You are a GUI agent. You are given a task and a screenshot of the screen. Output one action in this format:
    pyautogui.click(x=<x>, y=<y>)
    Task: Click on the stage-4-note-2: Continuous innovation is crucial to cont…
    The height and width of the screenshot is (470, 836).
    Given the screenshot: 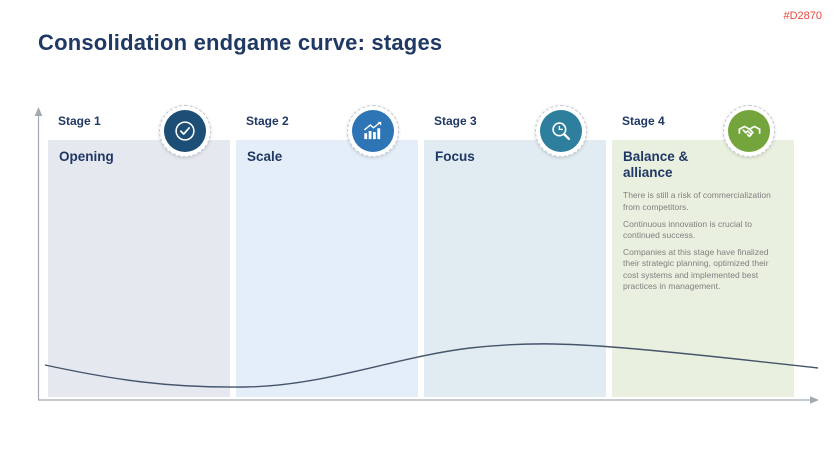 What is the action you would take?
    pyautogui.click(x=687, y=229)
    